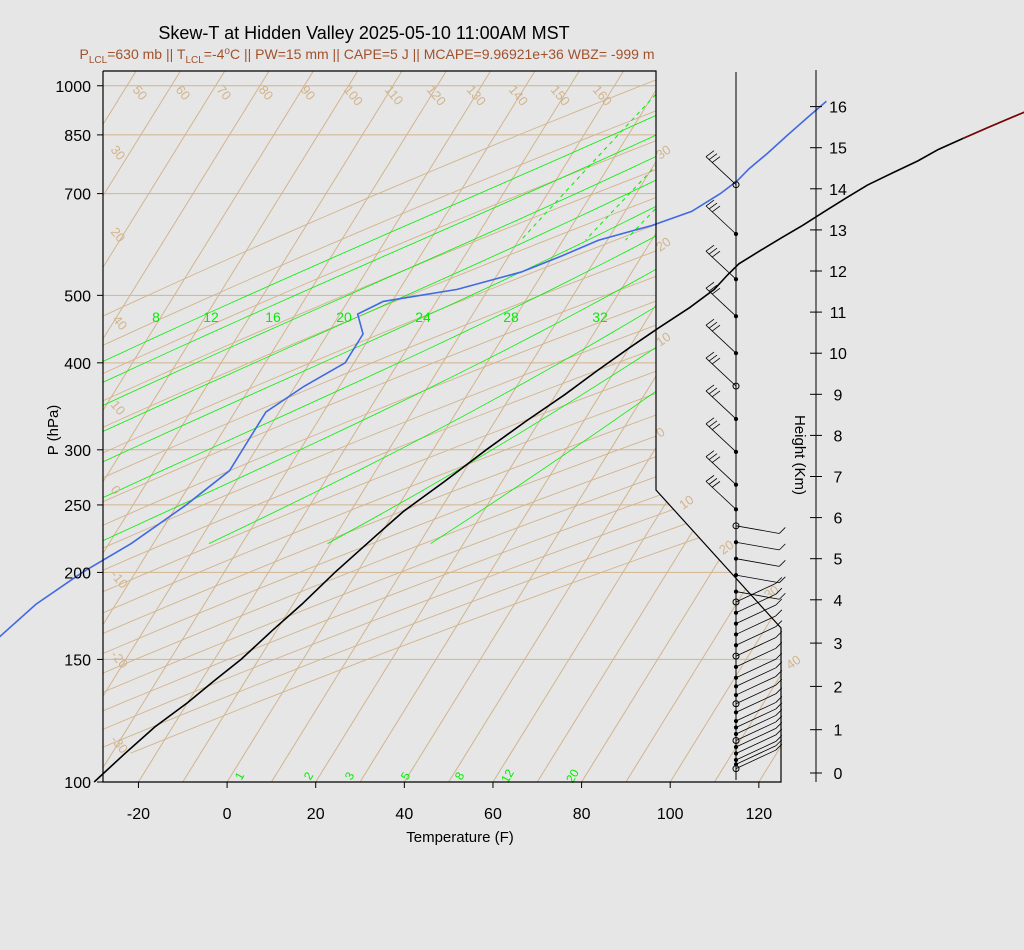 The image size is (1024, 950). What do you see at coordinates (77, 136) in the screenshot?
I see `y-tick-label: 850` at bounding box center [77, 136].